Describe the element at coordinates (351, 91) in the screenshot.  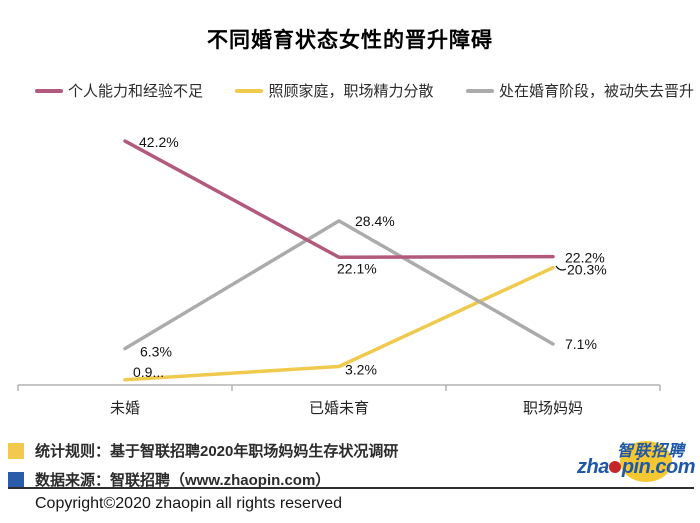
I see `legend-label: 照顾家庭，职场精力分散` at that location.